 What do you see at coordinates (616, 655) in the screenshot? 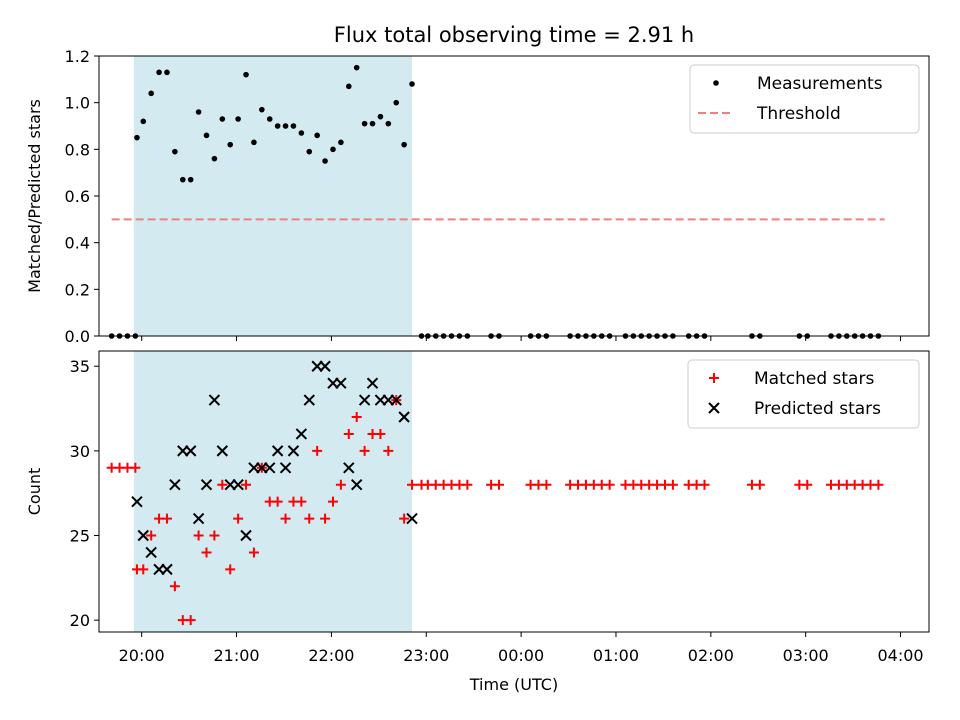
I see `x-tick-label: 01:00` at bounding box center [616, 655].